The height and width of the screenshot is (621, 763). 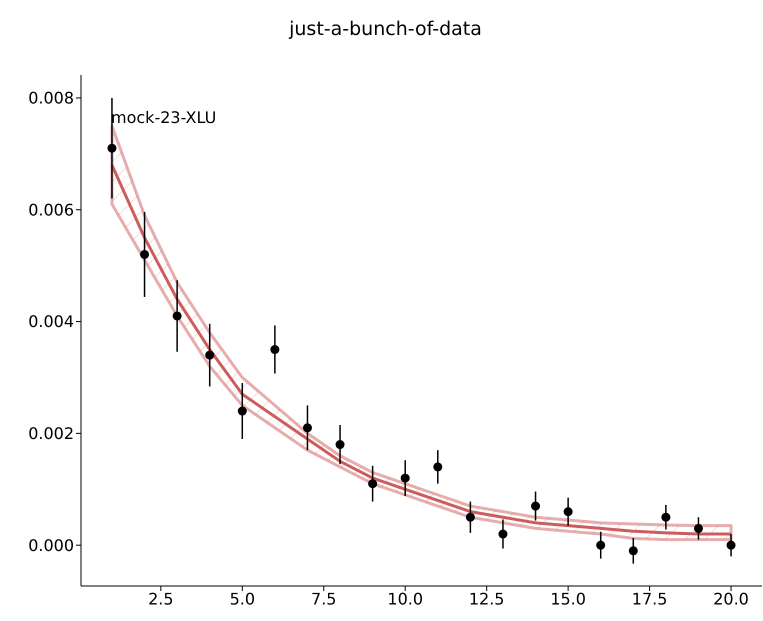 What do you see at coordinates (385, 29) in the screenshot?
I see `chart-title: just-a-bunch-of-data` at bounding box center [385, 29].